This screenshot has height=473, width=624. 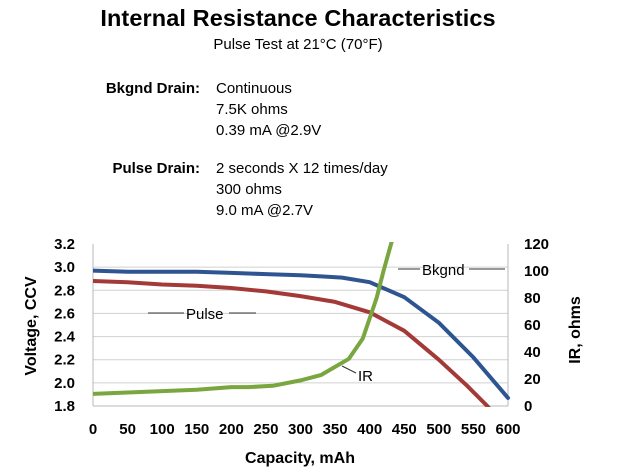 What do you see at coordinates (254, 88) in the screenshot?
I see `bkgnd-drain-value: Continuous` at bounding box center [254, 88].